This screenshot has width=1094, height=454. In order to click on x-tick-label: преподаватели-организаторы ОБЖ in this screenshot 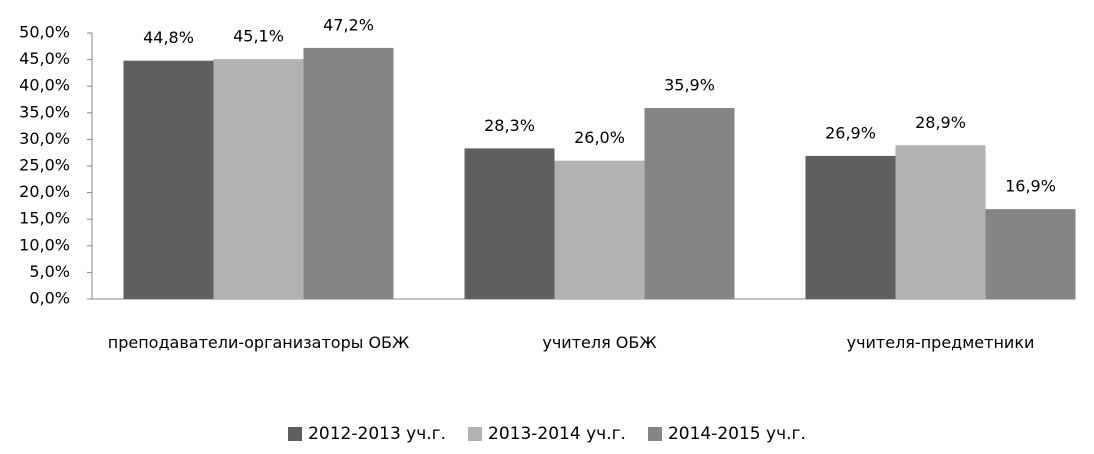, I will do `click(258, 342)`.